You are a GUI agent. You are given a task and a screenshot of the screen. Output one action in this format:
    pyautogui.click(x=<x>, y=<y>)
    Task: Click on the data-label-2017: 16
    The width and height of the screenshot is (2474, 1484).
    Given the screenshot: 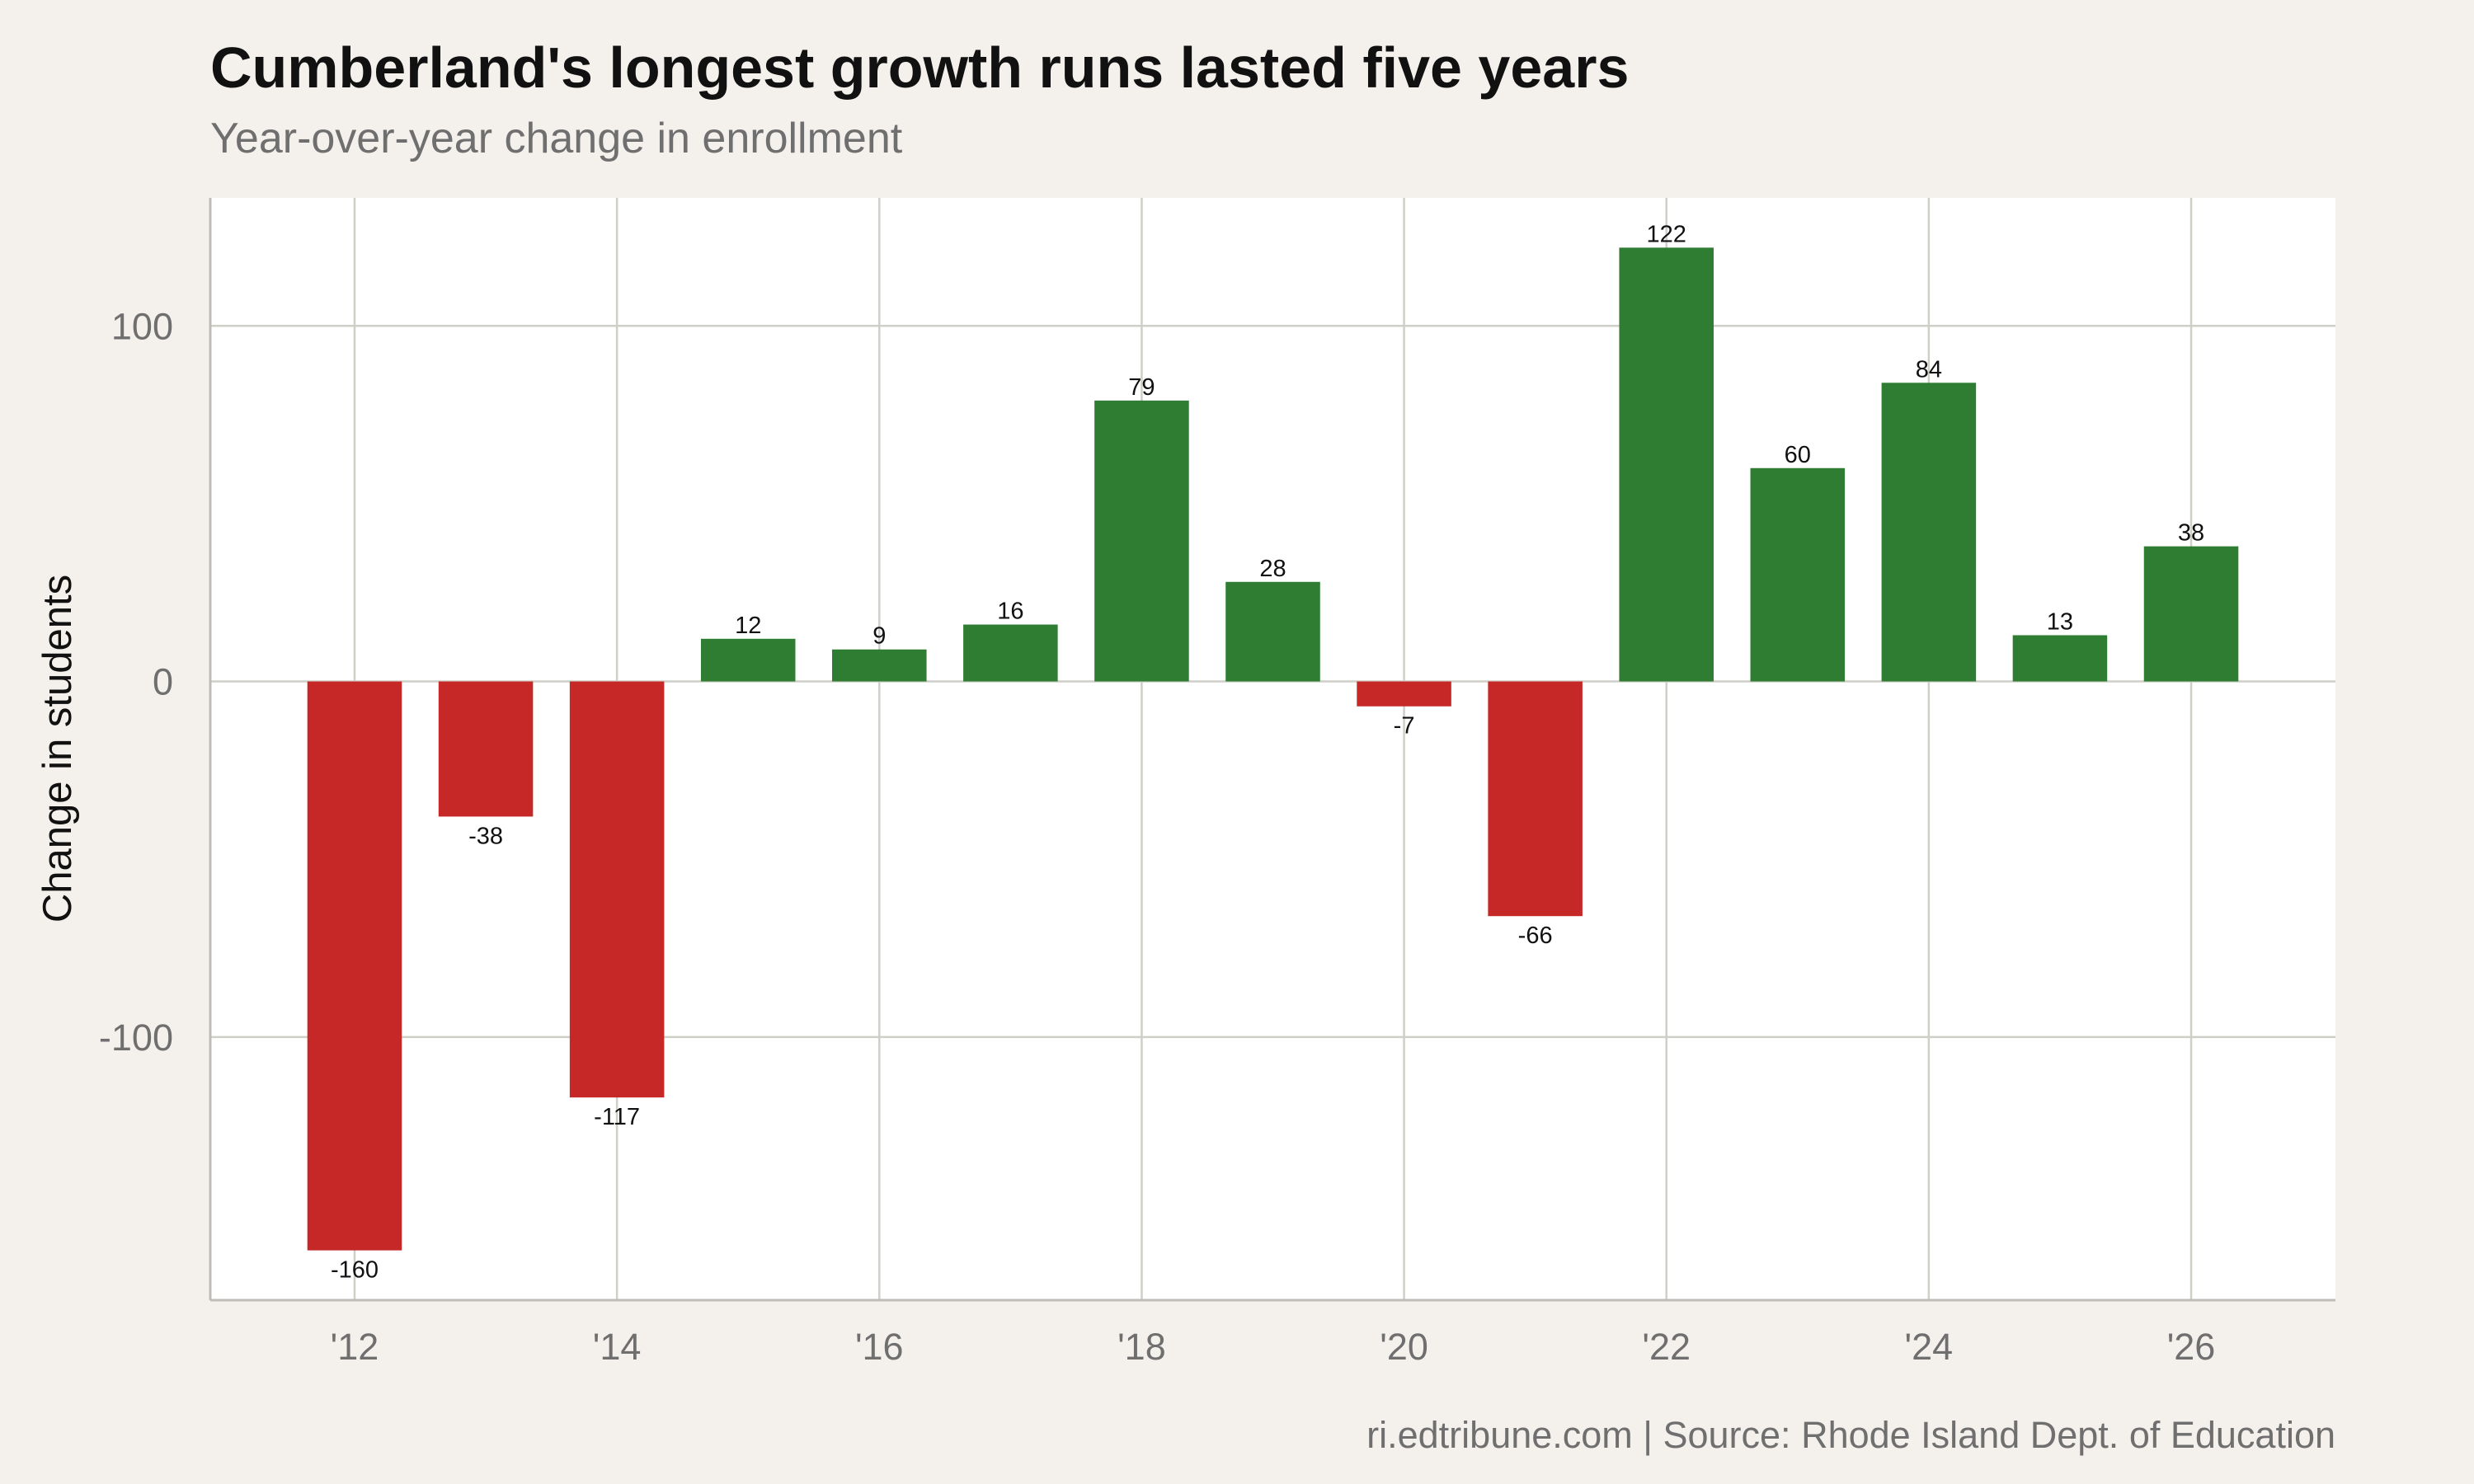 What is the action you would take?
    pyautogui.click(x=1010, y=612)
    